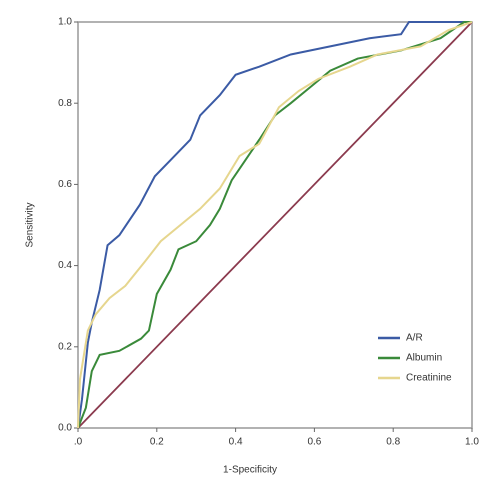  Describe the element at coordinates (314, 442) in the screenshot. I see `x-tick-label: 0.6` at that location.